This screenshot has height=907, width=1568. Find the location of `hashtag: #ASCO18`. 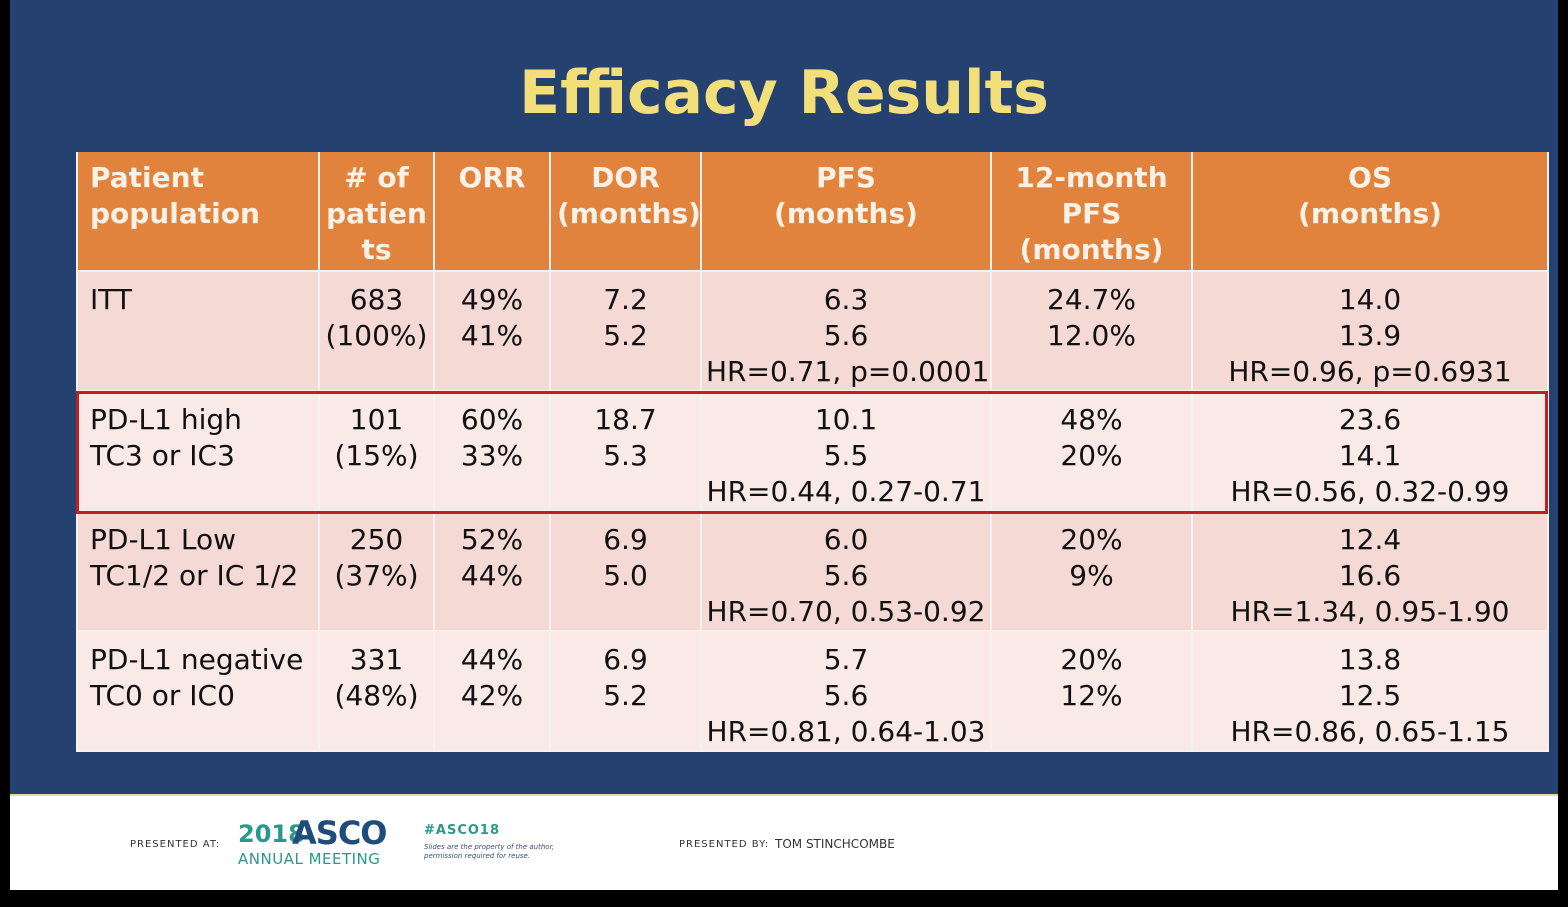

hashtag: #ASCO18 is located at coordinates (462, 830).